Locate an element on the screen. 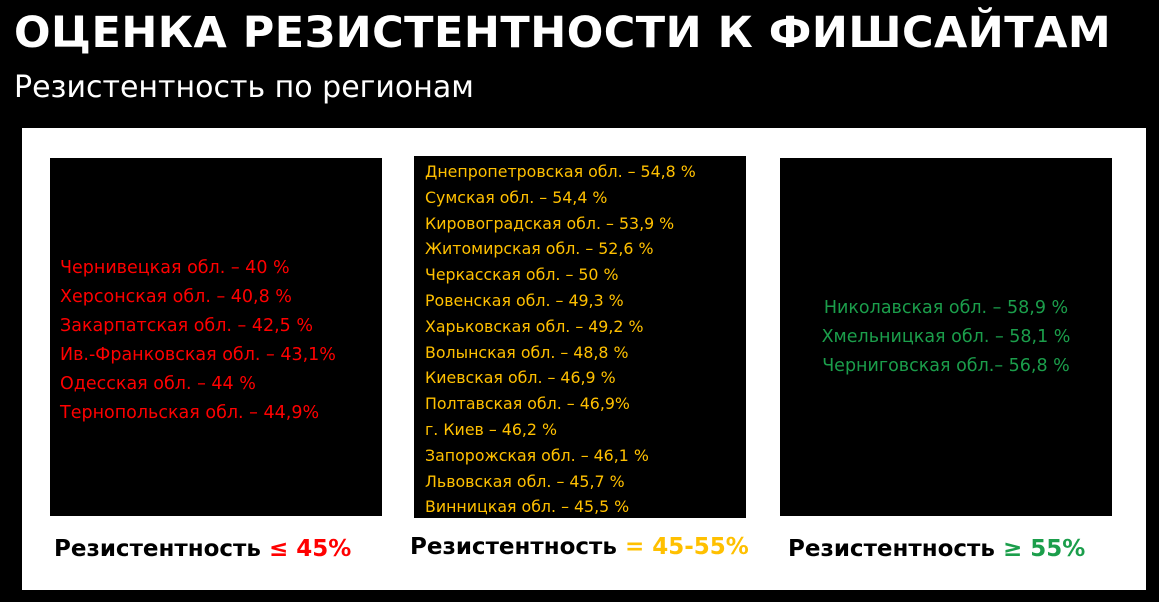 This screenshot has height=602, width=1159. region-item: Хмельницкая обл. – 58,1 % is located at coordinates (946, 337).